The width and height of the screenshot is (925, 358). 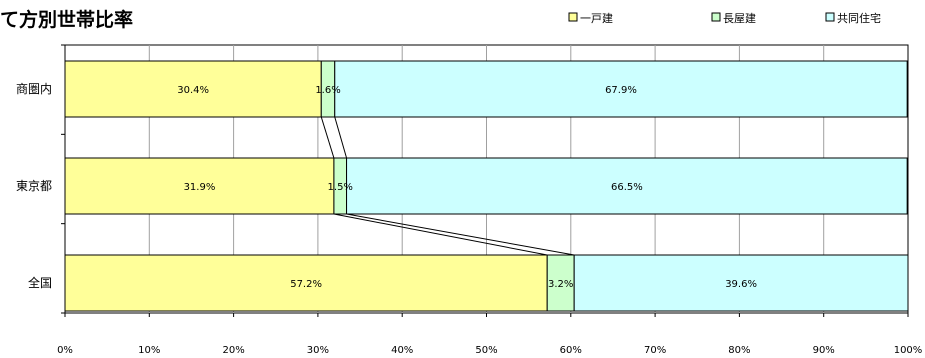 What do you see at coordinates (233, 350) in the screenshot?
I see `x-tick-label: 20%` at bounding box center [233, 350].